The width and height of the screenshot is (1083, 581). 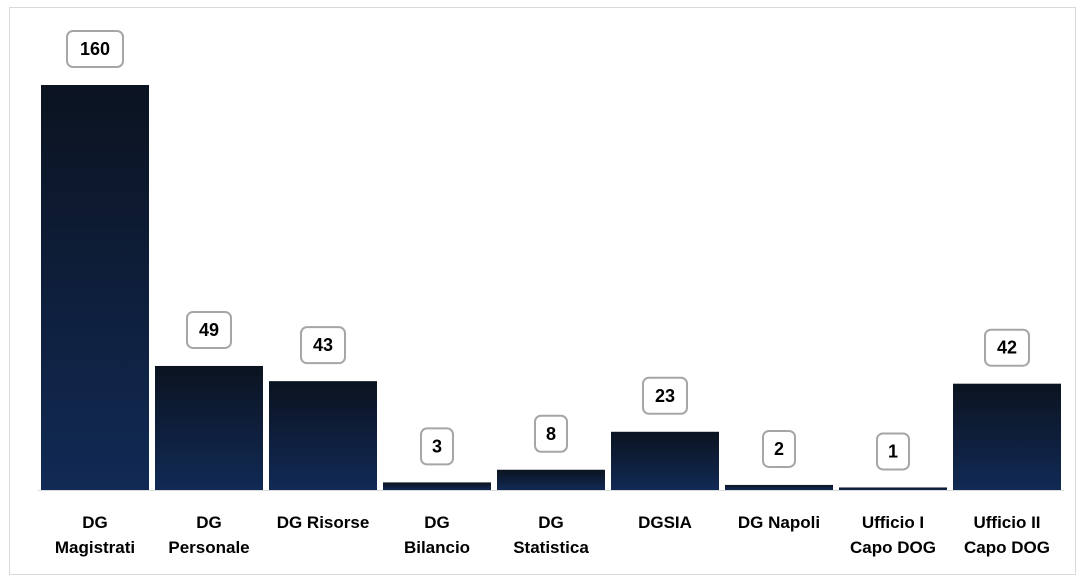 What do you see at coordinates (551, 547) in the screenshot?
I see `category-label-line: Statistica` at bounding box center [551, 547].